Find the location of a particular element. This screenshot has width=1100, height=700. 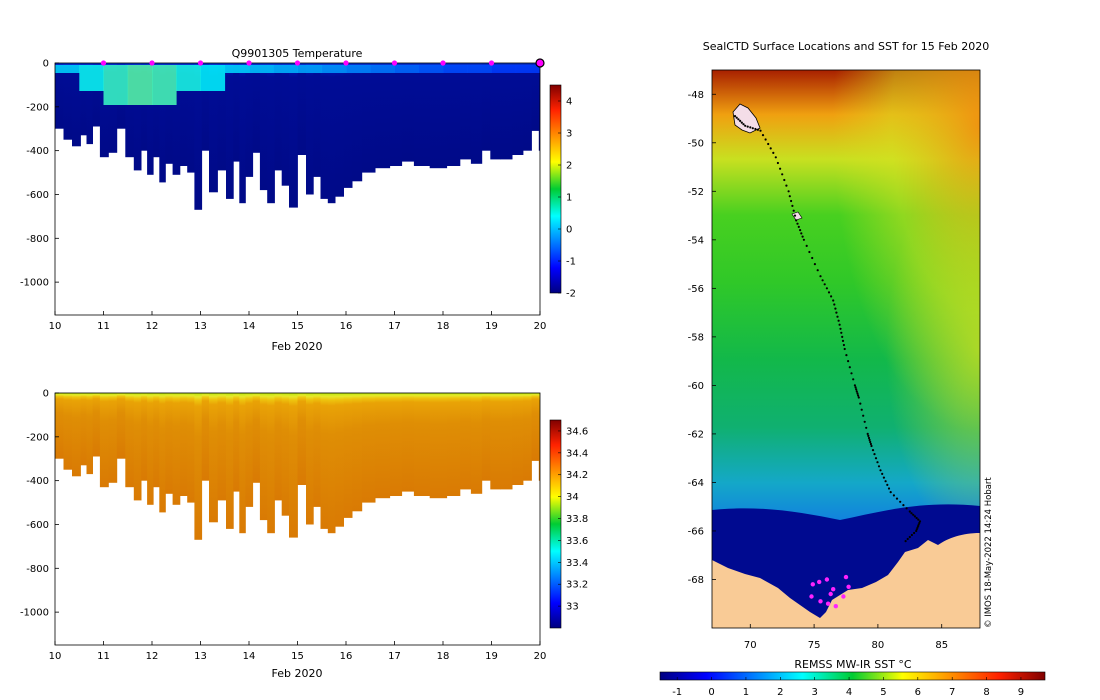

map-colorbar-ticks: -1 0 1 2 3 4 5 6 7 8 9 is located at coordinates (848, 687).